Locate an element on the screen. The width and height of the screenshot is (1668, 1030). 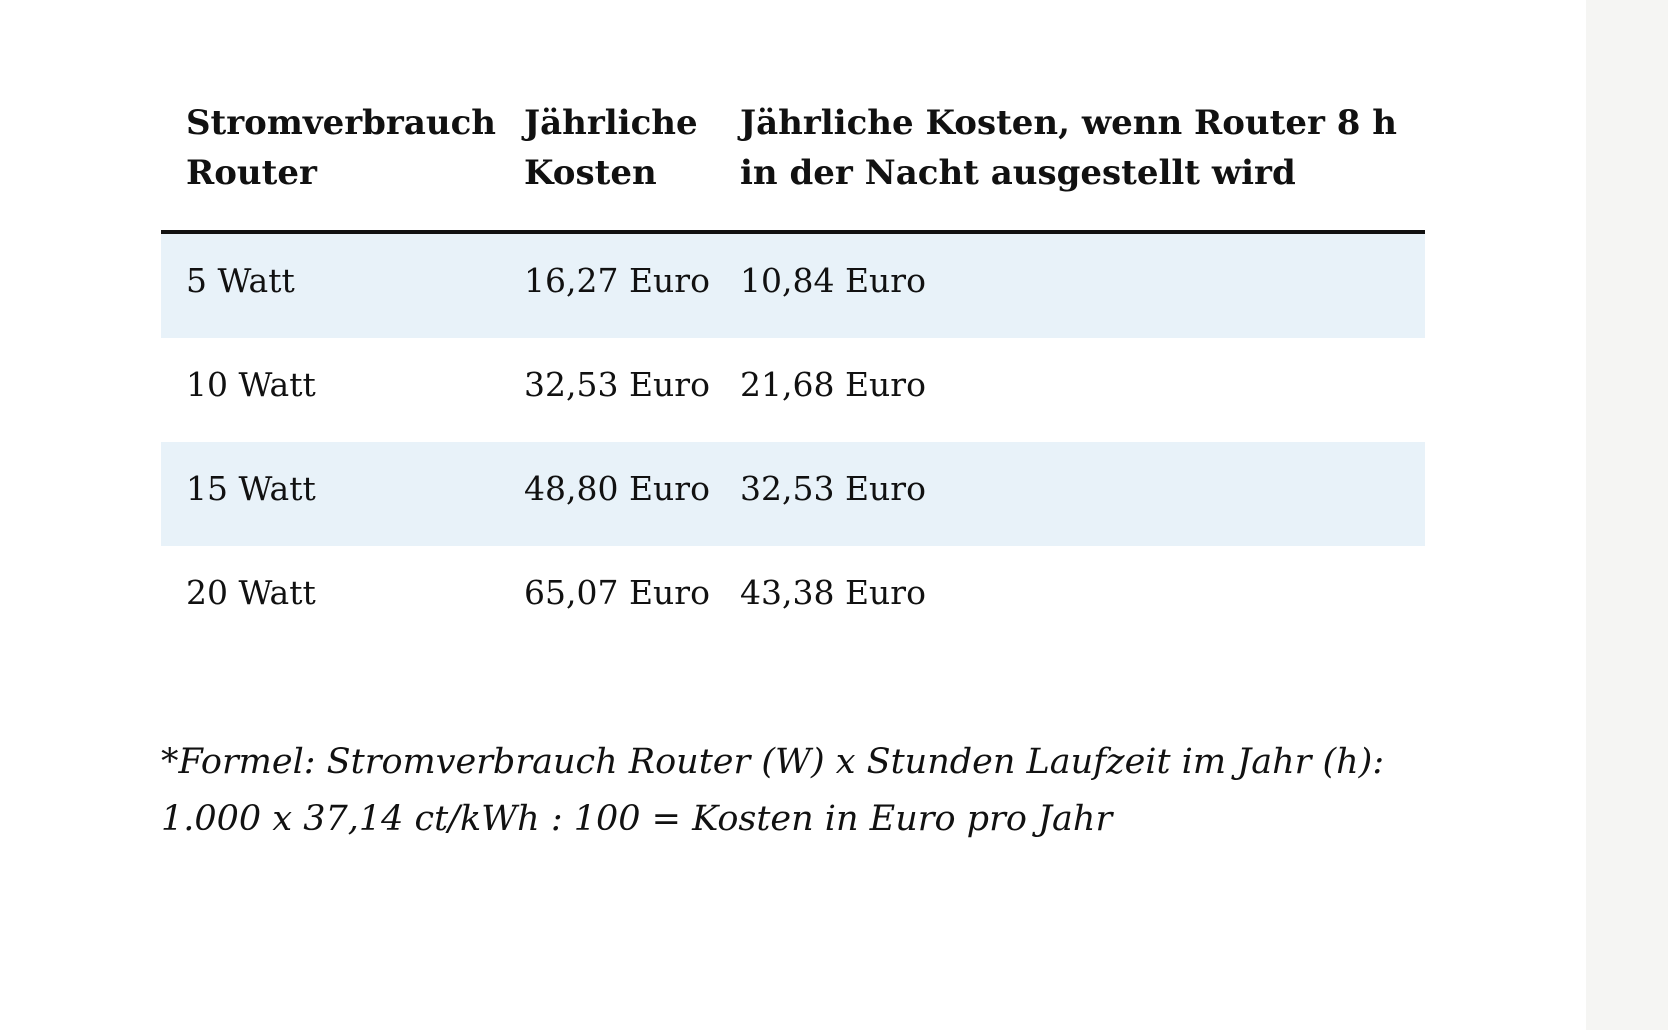
table-row: 15 Watt 48,80 Euro 32,53 Euro is located at coordinates (793, 494).